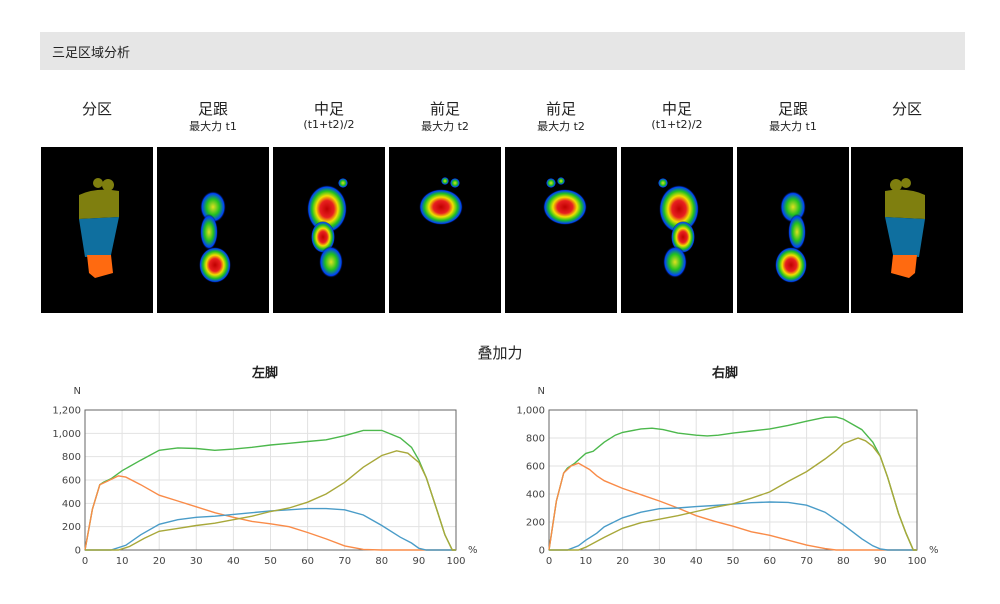 Image resolution: width=1000 pixels, height=604 pixels. Describe the element at coordinates (66, 411) in the screenshot. I see `y-tick-label: 1,200` at that location.